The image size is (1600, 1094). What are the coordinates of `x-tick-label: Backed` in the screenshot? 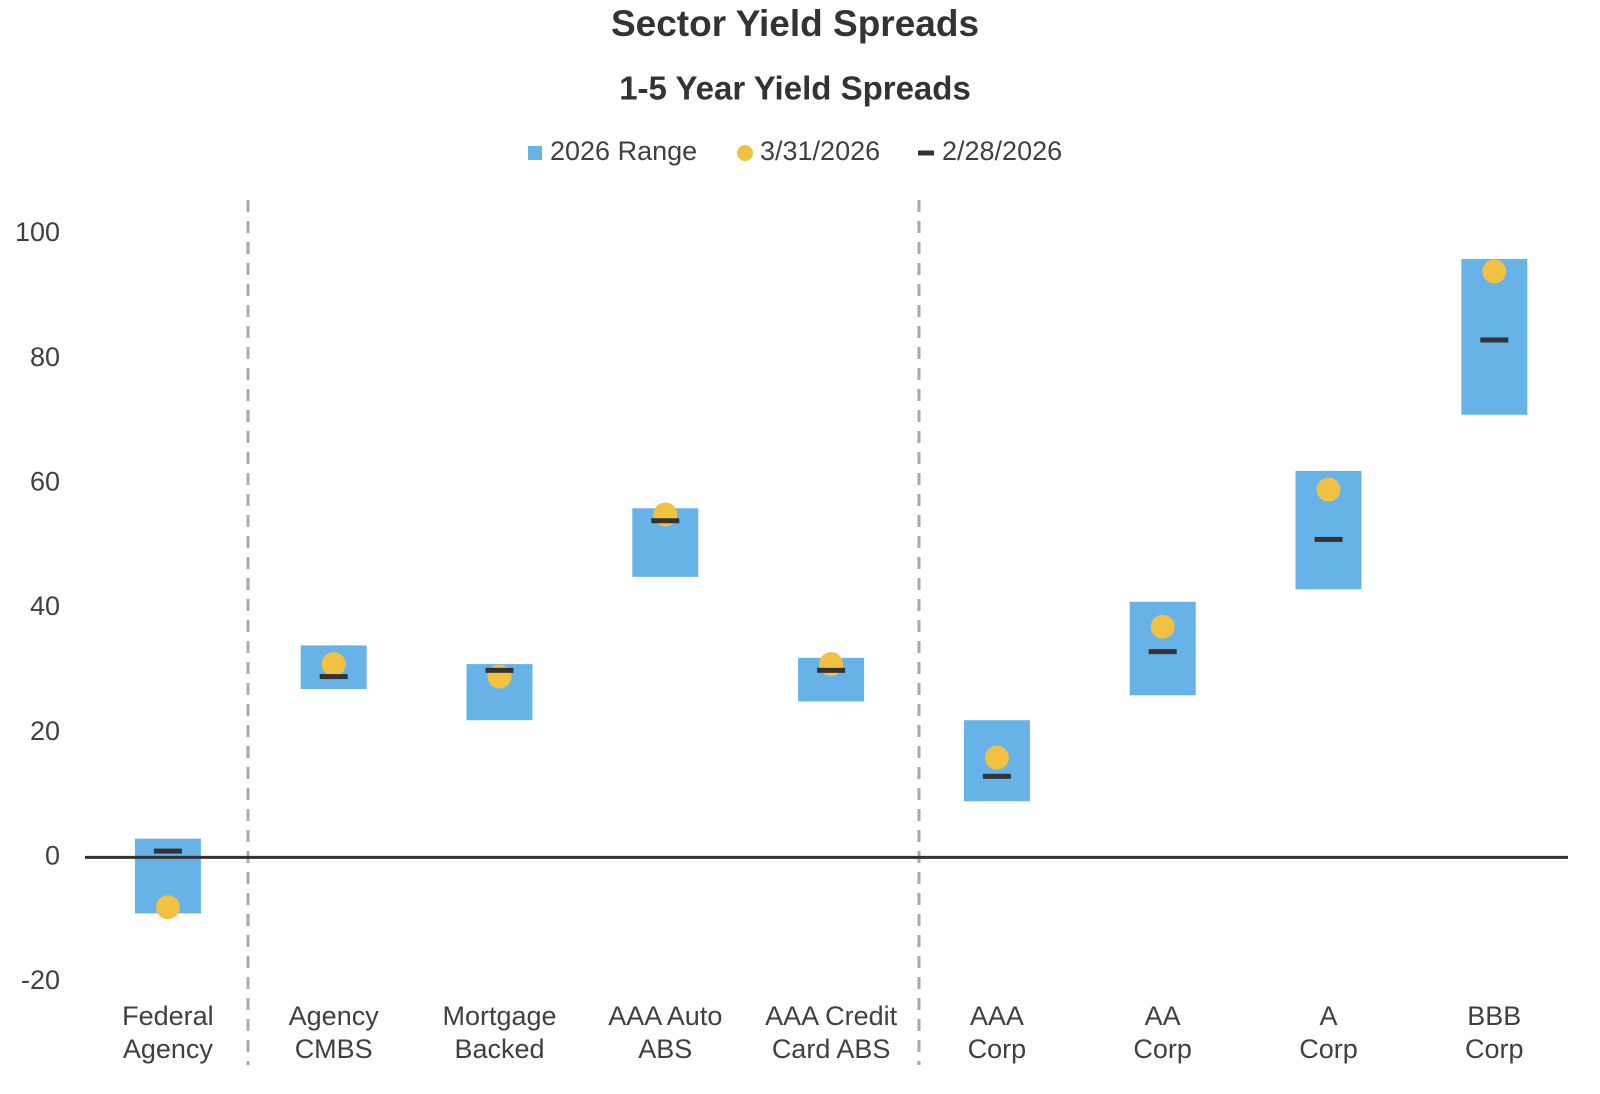 It's located at (499, 1049).